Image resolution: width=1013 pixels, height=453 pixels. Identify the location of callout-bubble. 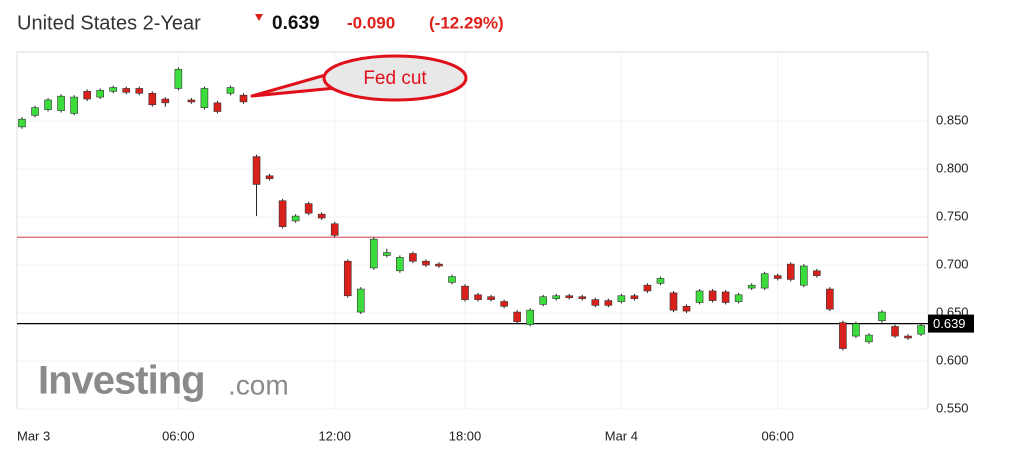
(395, 78).